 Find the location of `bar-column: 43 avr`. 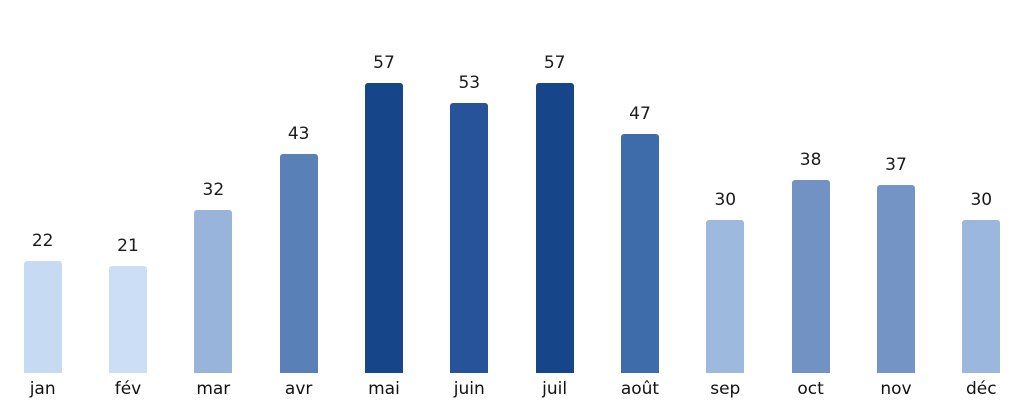

bar-column: 43 avr is located at coordinates (298, 202).